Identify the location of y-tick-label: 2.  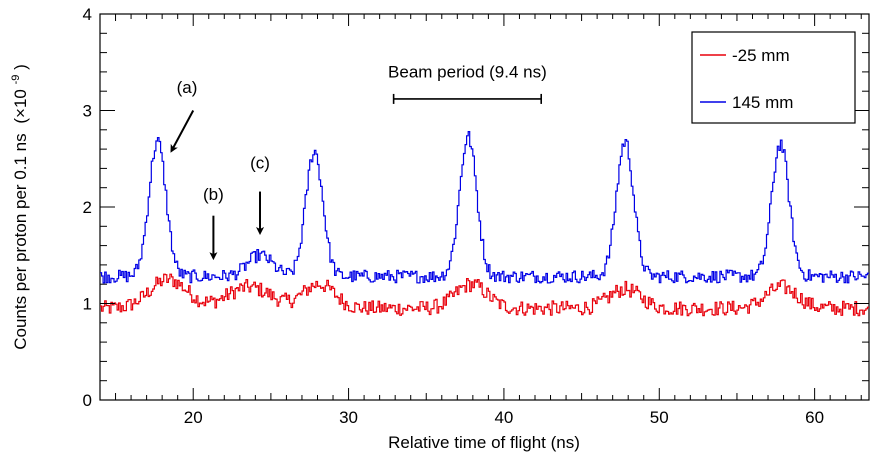
(87, 207).